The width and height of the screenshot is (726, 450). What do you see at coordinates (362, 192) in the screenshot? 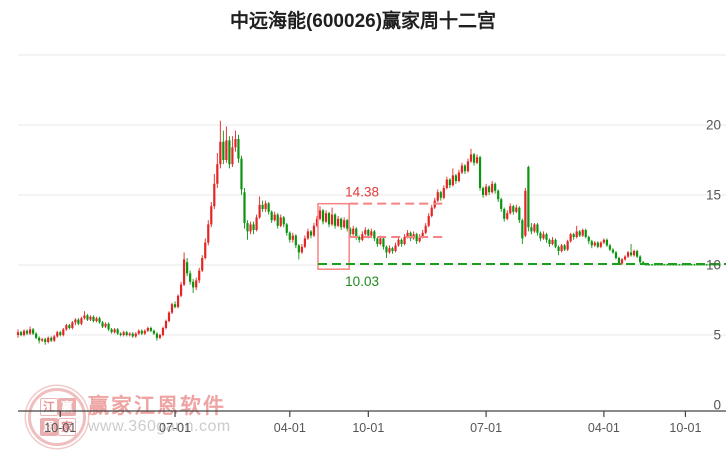
I see `resistance-value-label: 14.38` at bounding box center [362, 192].